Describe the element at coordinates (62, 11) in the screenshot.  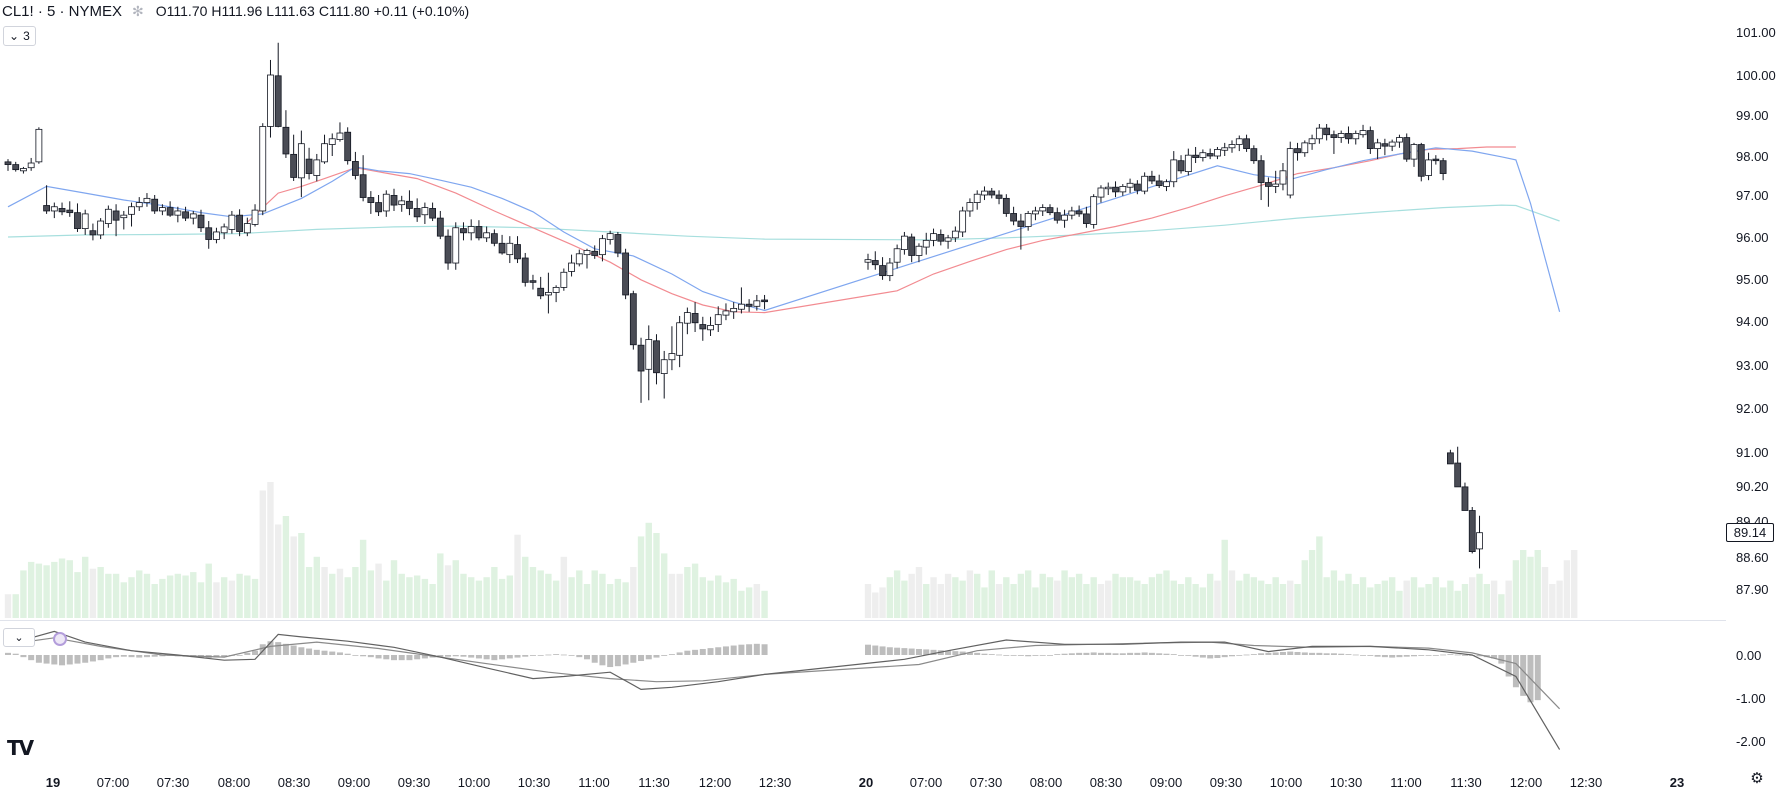
I see `symbol-name: CL1! · 5 · NYMEX` at that location.